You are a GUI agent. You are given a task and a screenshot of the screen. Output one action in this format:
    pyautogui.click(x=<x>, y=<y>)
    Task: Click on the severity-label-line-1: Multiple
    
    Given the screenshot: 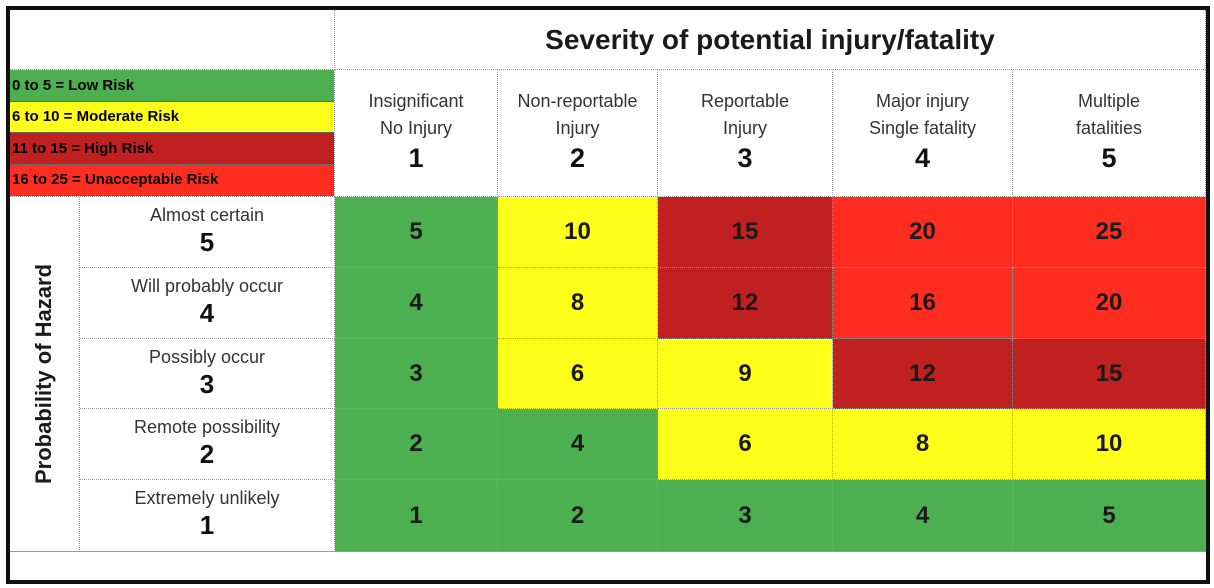 What is the action you would take?
    pyautogui.click(x=1109, y=101)
    